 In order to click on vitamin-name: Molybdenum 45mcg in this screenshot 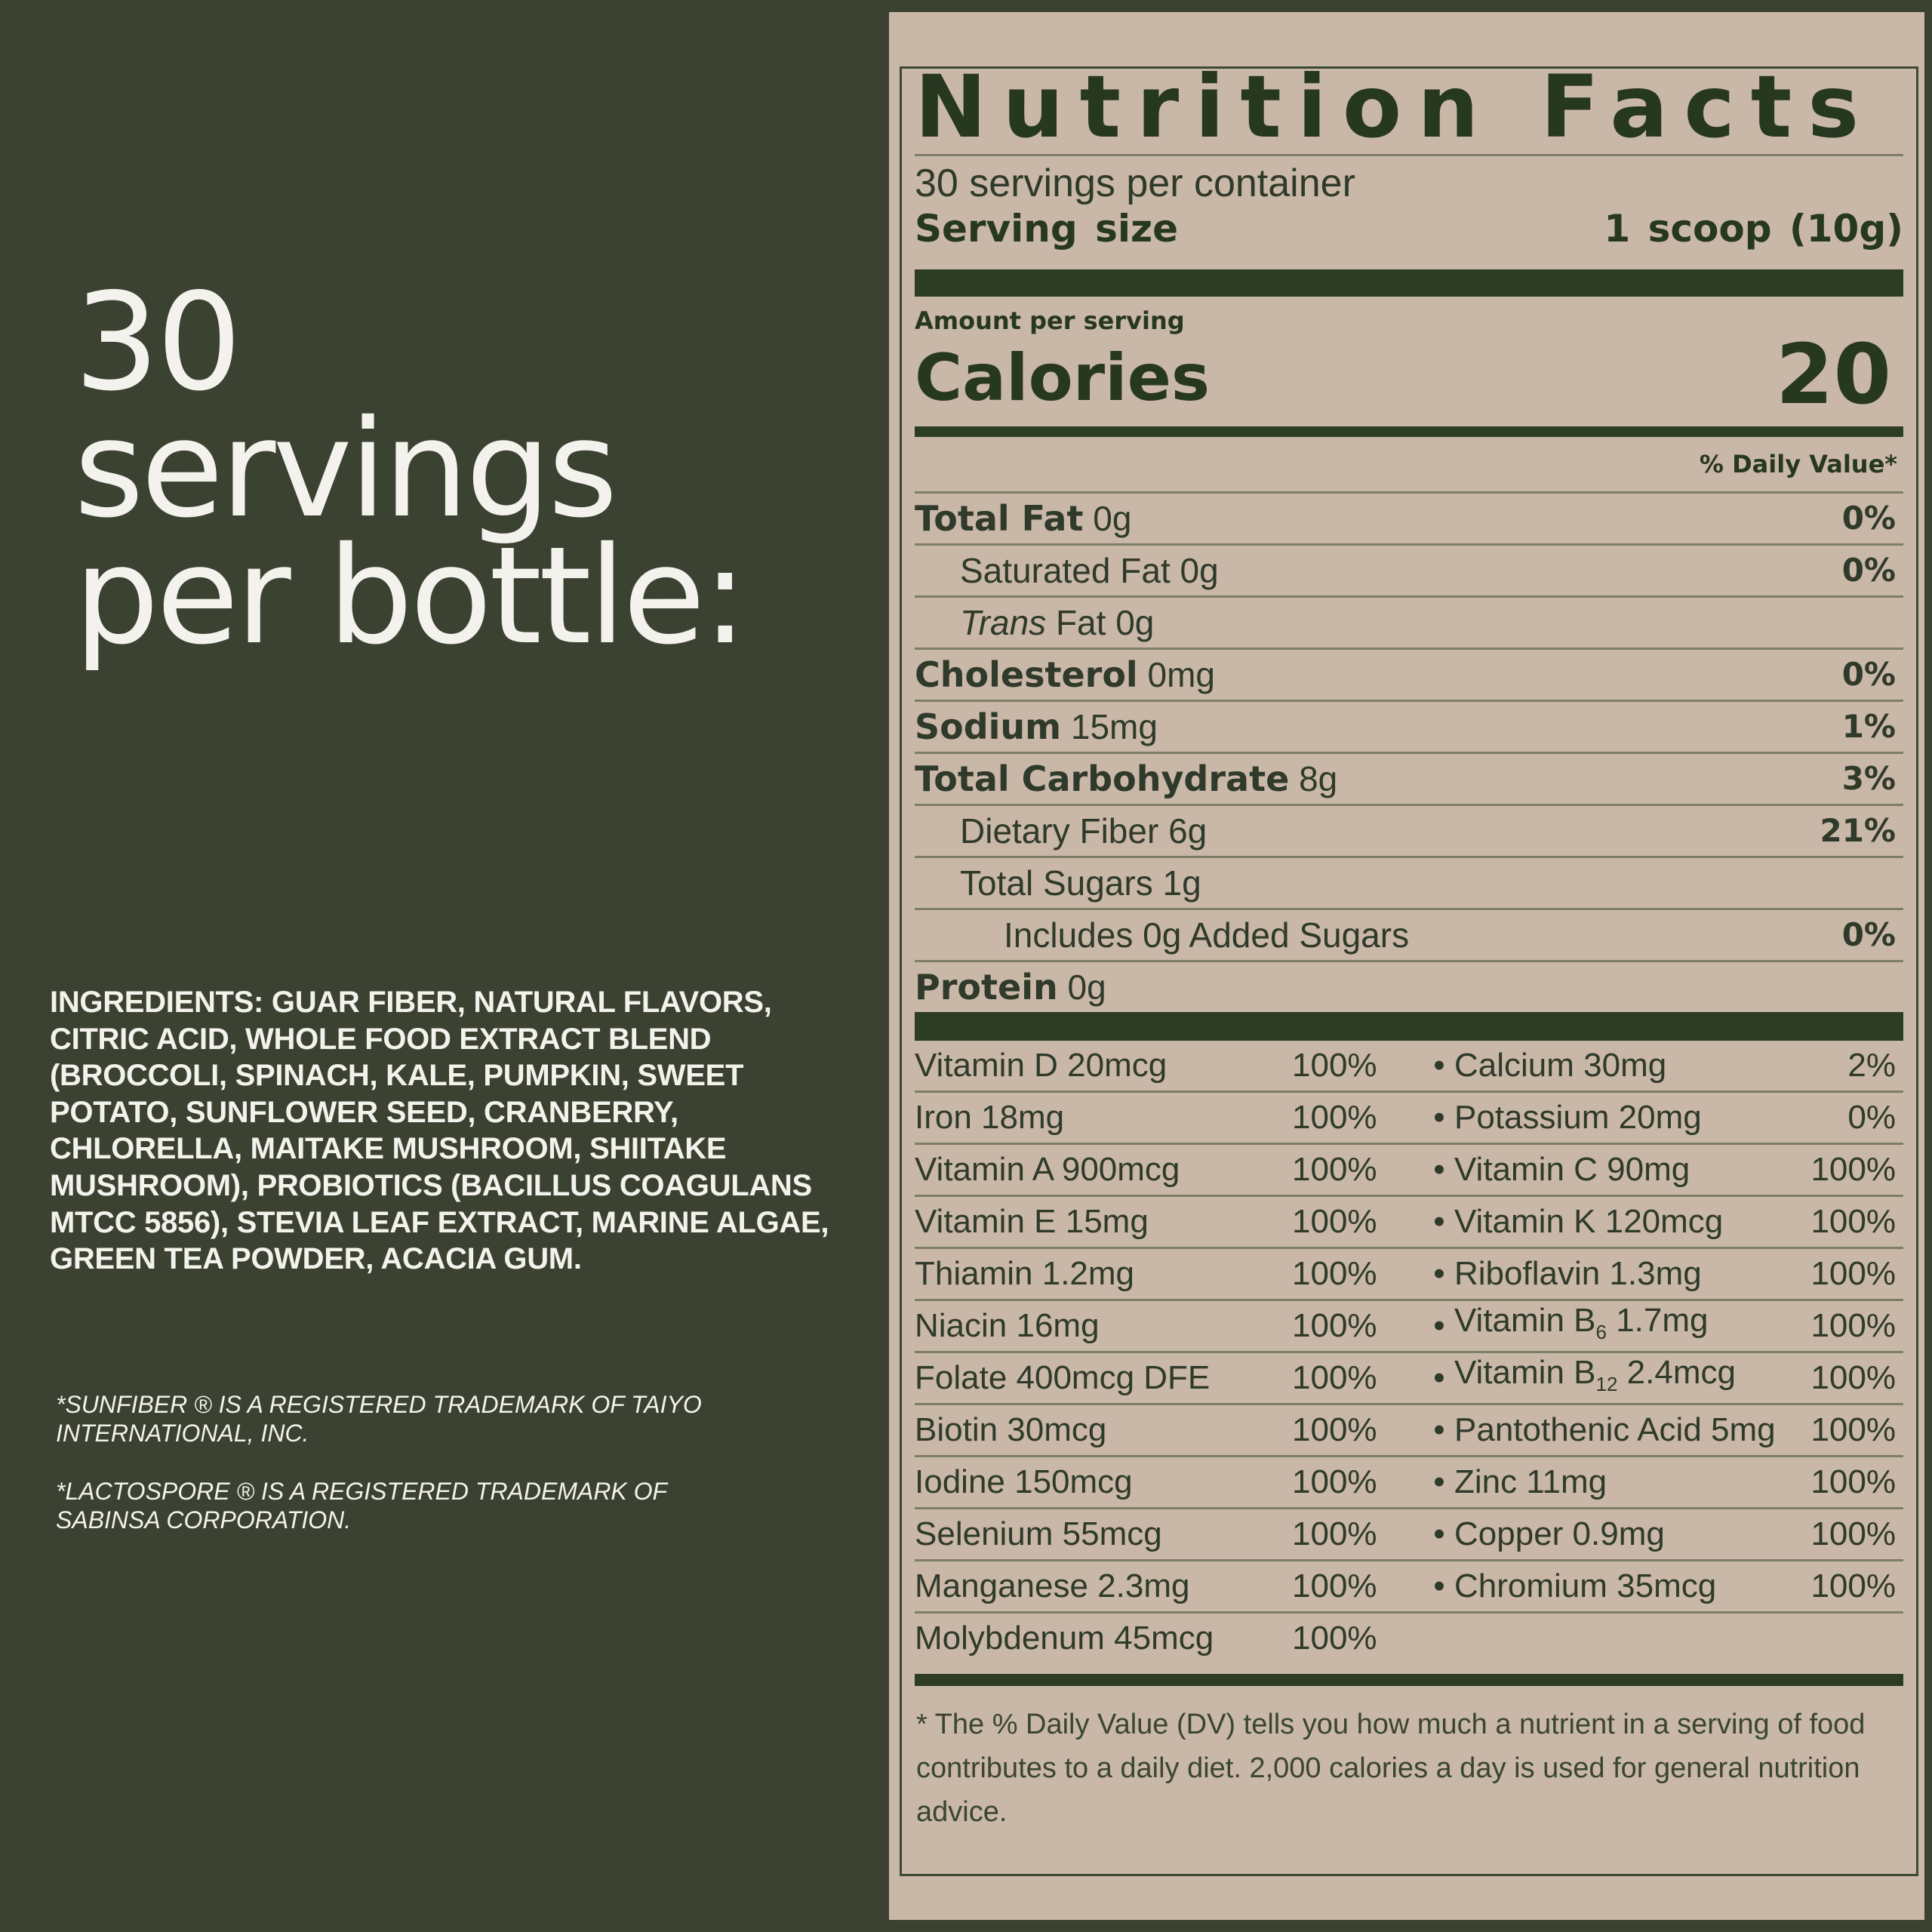, I will do `click(1064, 1638)`.